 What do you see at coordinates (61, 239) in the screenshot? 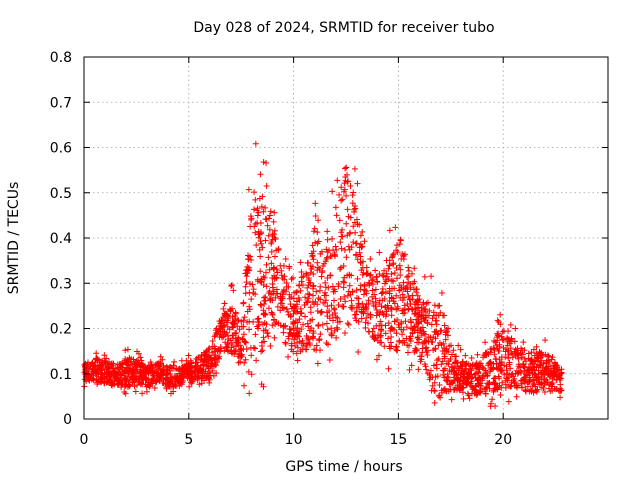
I see `y-tick-label: 0.4` at bounding box center [61, 239].